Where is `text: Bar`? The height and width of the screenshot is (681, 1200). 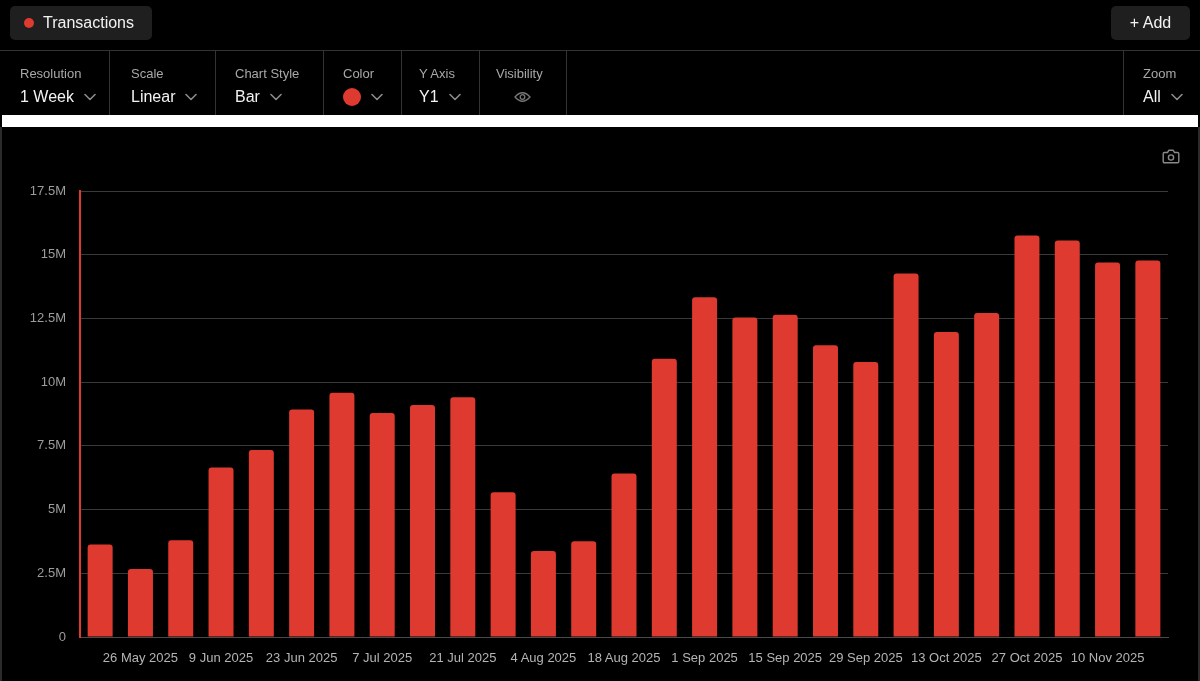
text: Bar is located at coordinates (247, 97).